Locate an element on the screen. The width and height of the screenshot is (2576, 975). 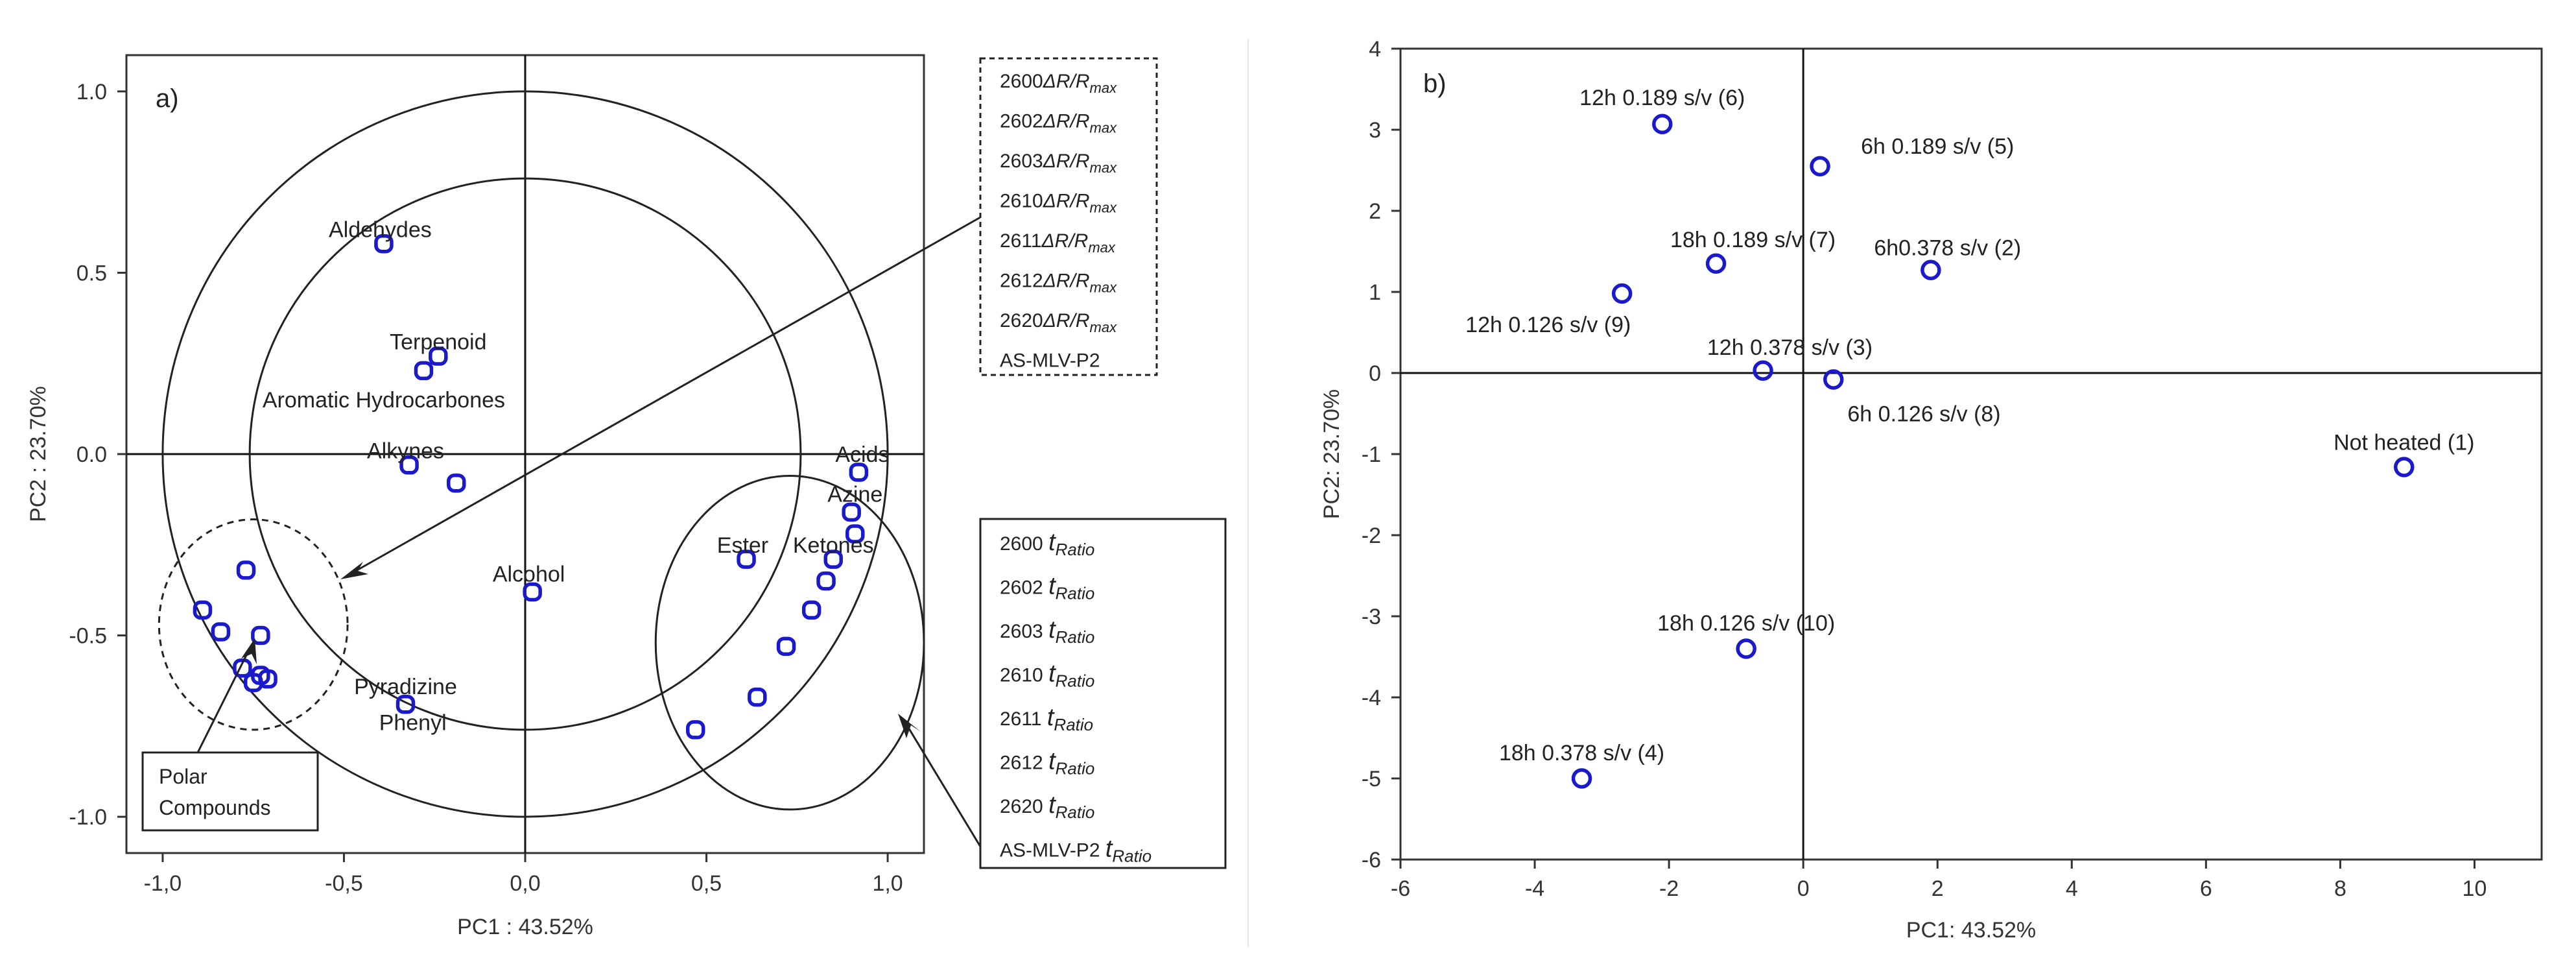
panel-a-variable-label: Azine is located at coordinates (855, 495).